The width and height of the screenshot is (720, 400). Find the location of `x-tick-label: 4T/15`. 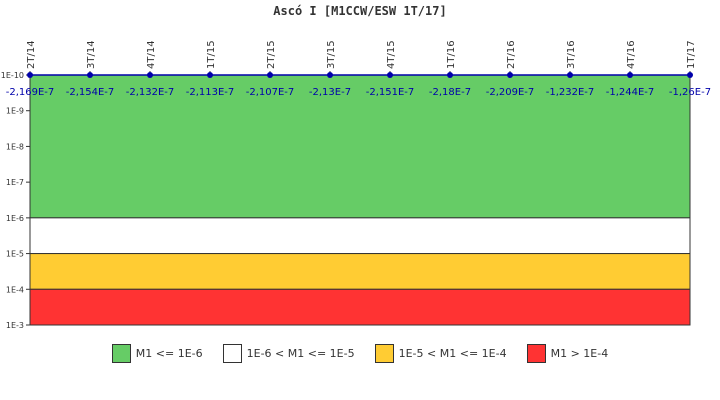

x-tick-label: 4T/15 is located at coordinates (391, 54).